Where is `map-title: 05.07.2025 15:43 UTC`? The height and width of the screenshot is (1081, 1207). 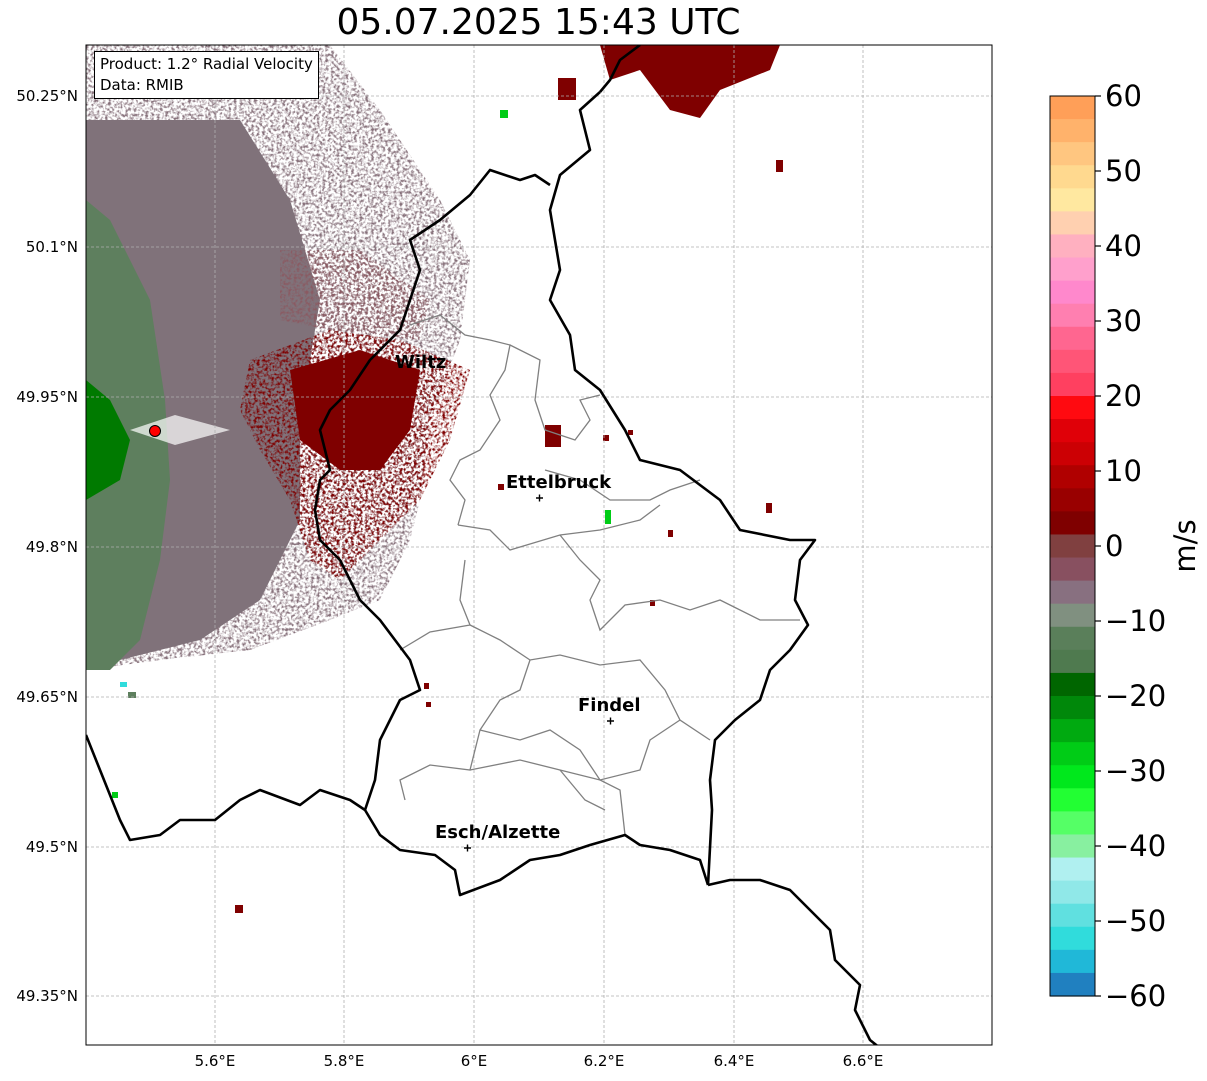 map-title: 05.07.2025 15:43 UTC is located at coordinates (538, 22).